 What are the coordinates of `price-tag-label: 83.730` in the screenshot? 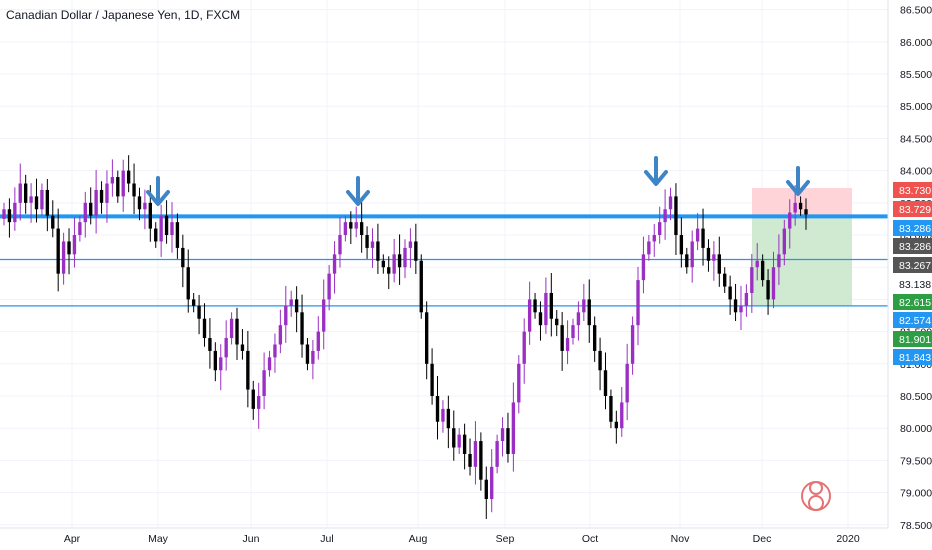 It's located at (915, 191).